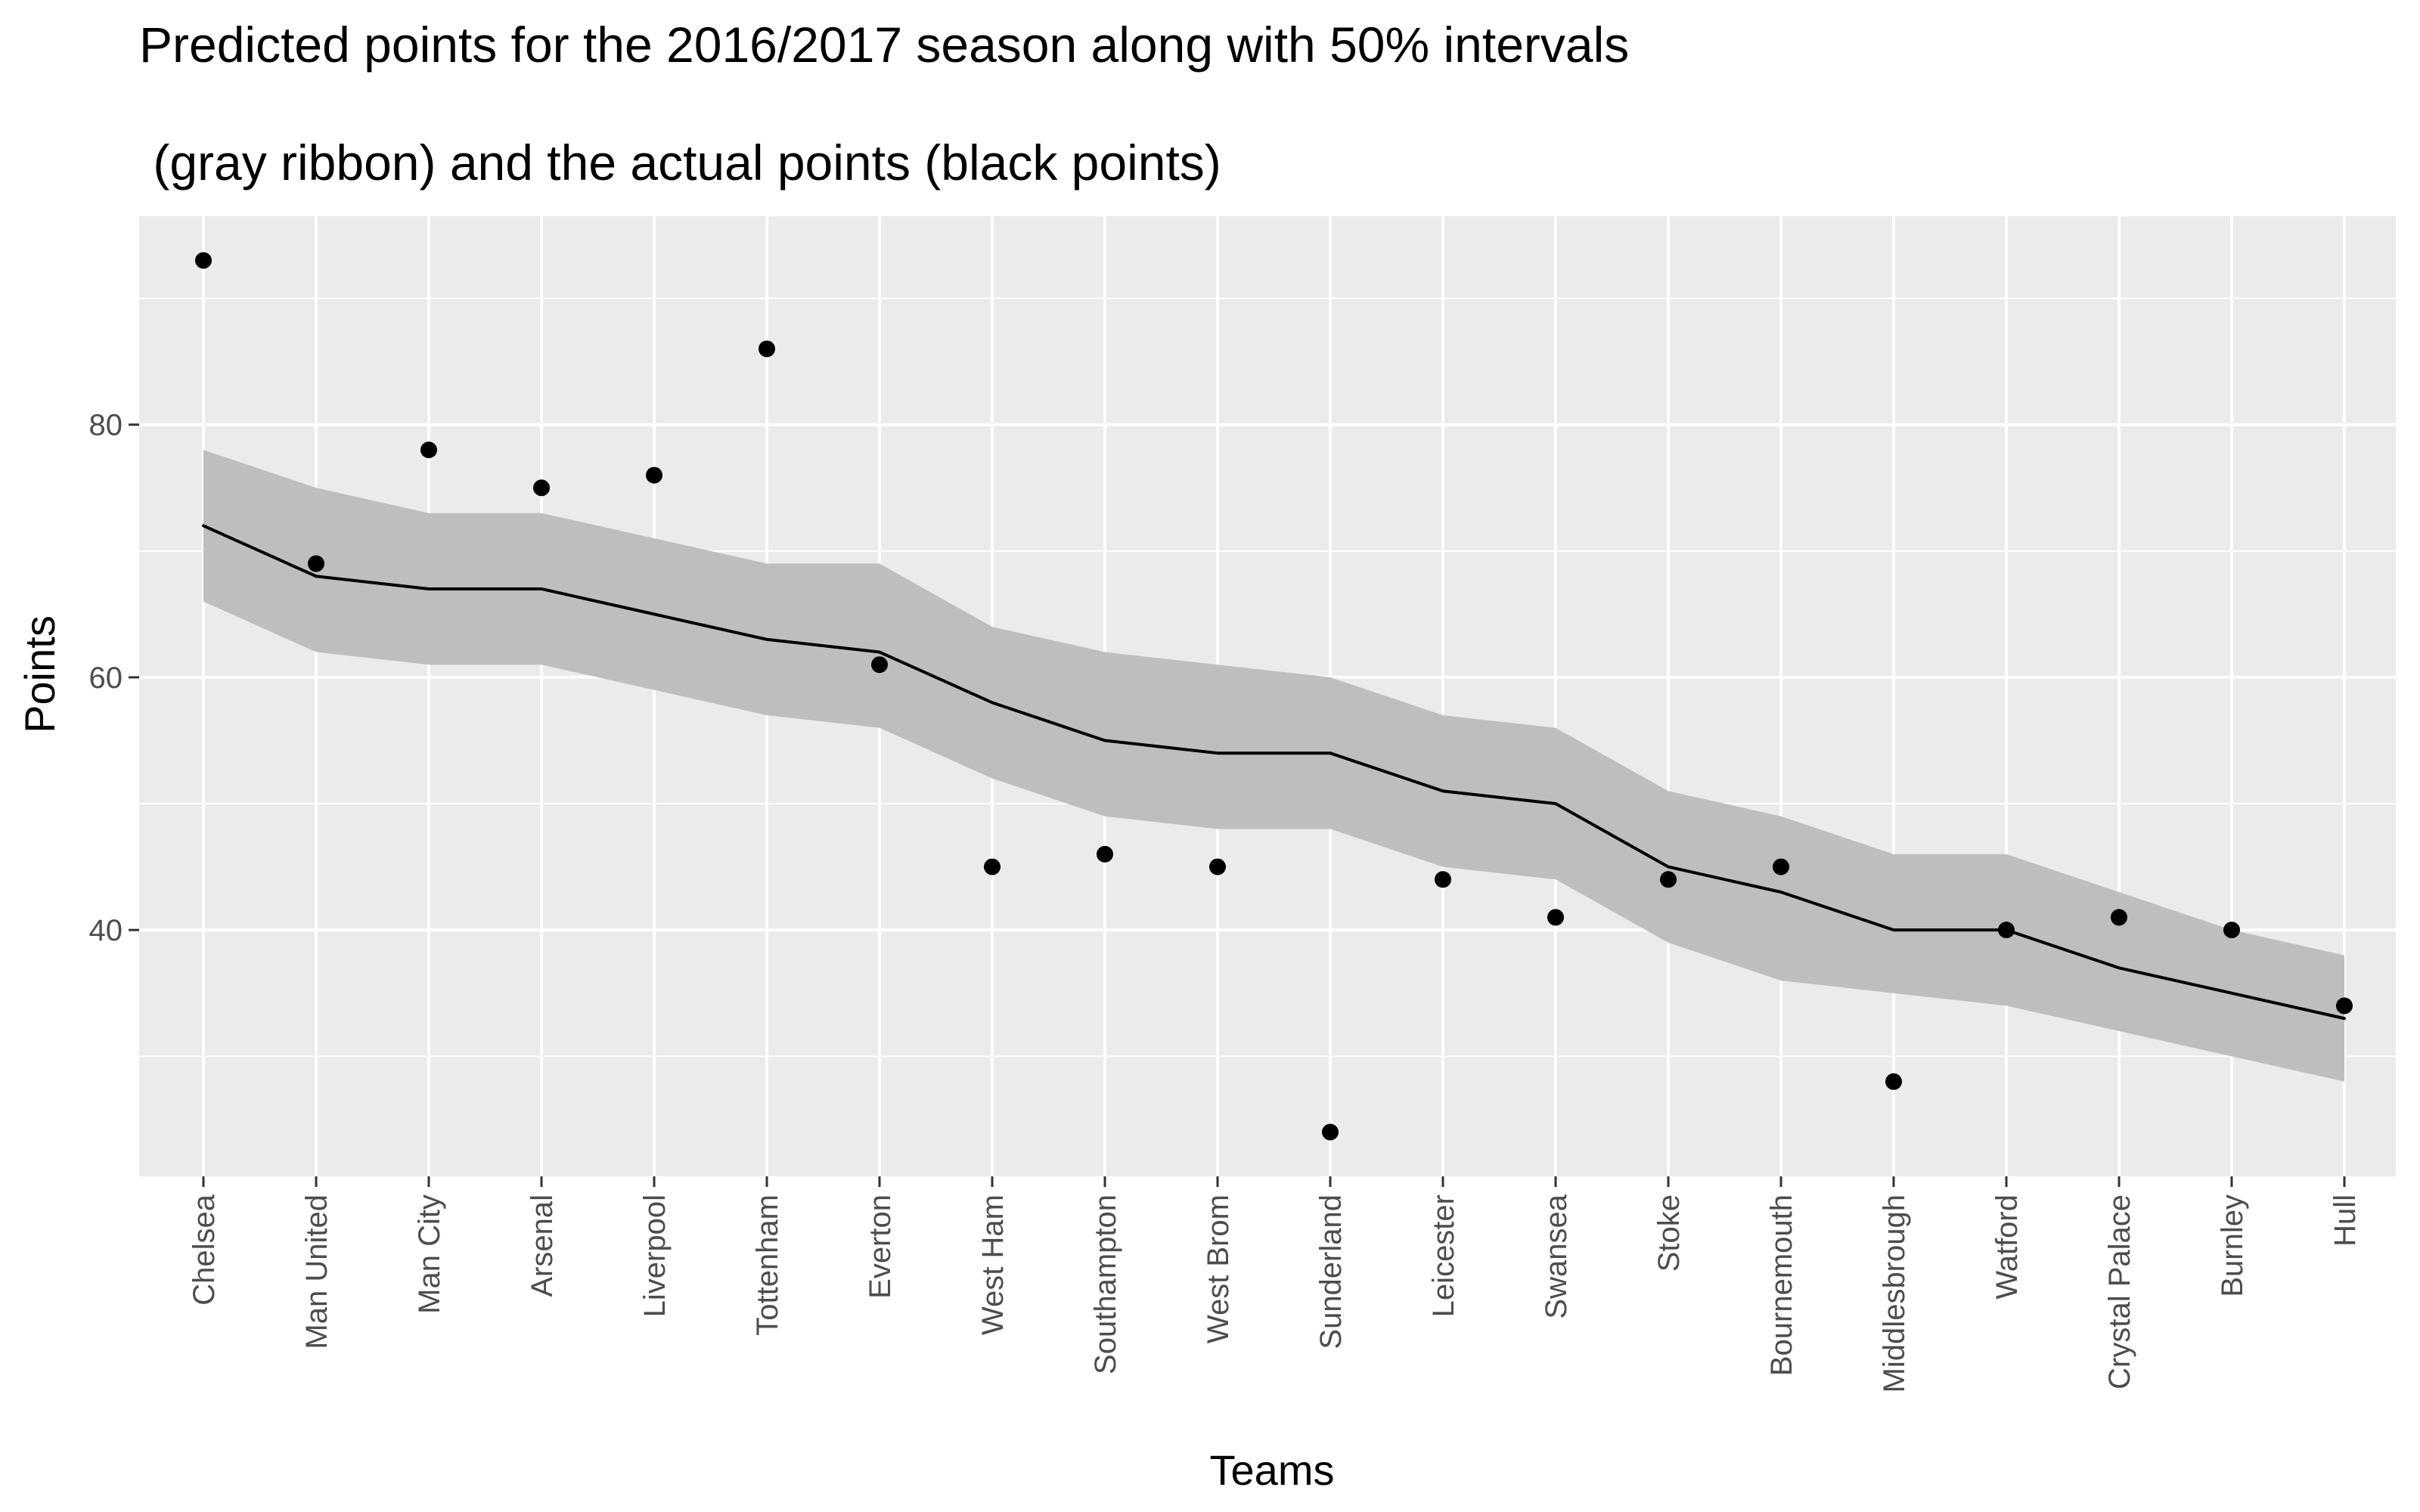  What do you see at coordinates (1669, 1233) in the screenshot?
I see `x-tick-label: Stoke` at bounding box center [1669, 1233].